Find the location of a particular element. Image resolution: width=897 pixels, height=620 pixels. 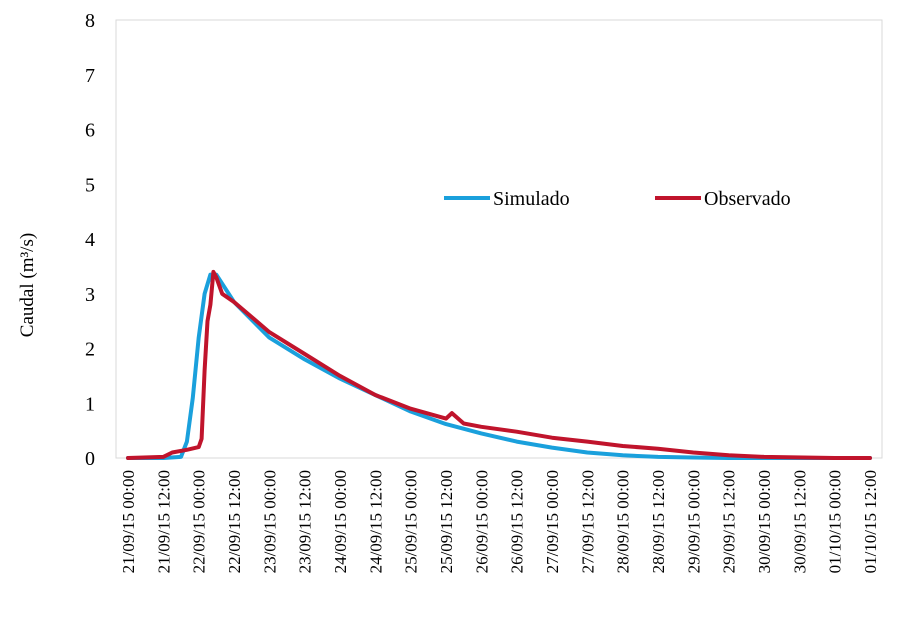

y-tick-label: 4 is located at coordinates (90, 240).